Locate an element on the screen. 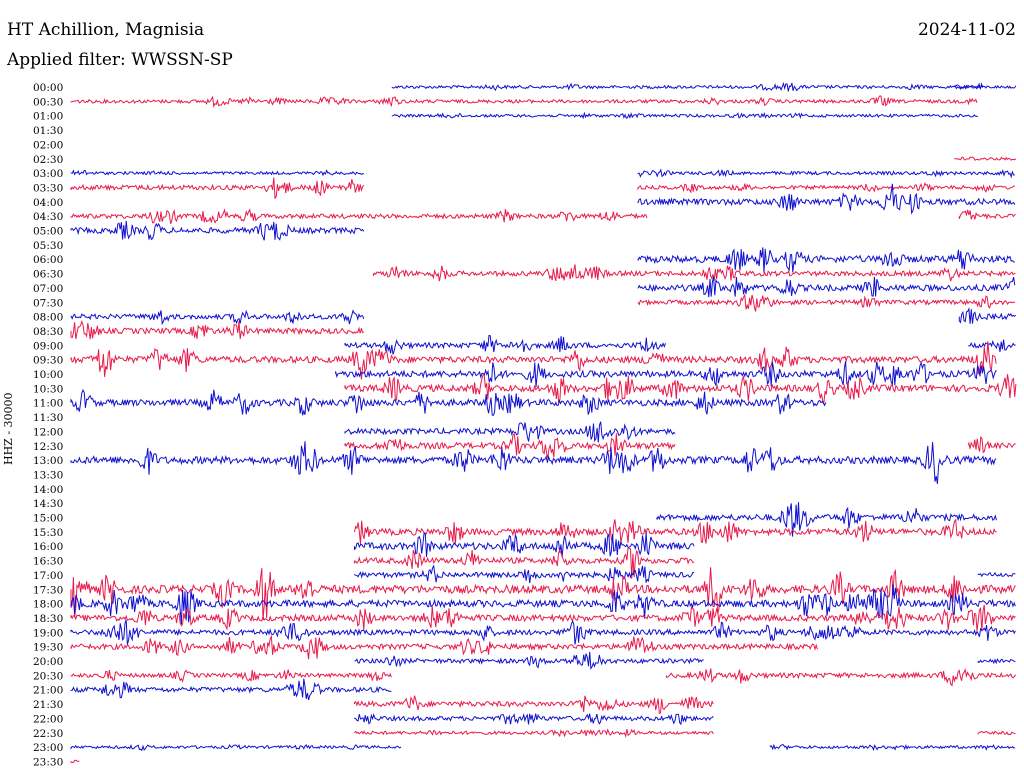  filter-label: Applied filter: WWSSN-SP is located at coordinates (120, 60).